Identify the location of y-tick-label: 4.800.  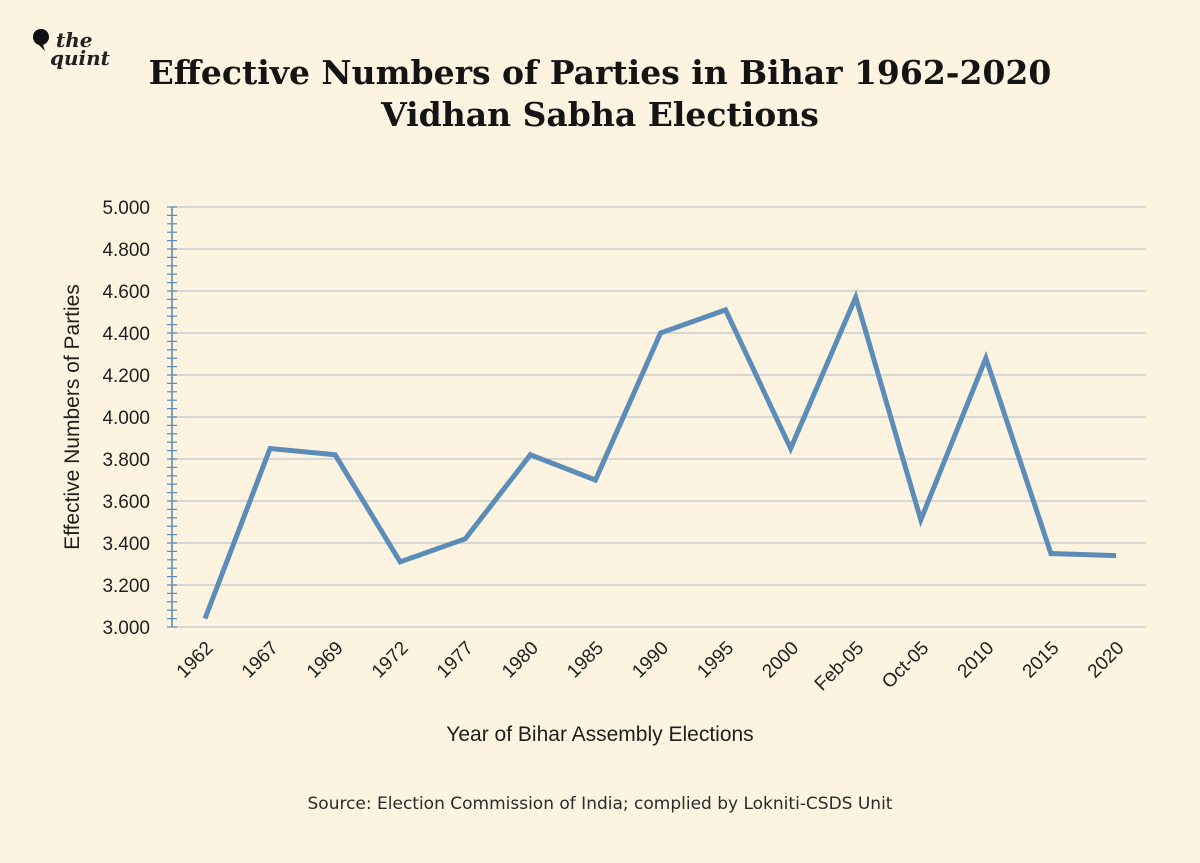
(126, 250).